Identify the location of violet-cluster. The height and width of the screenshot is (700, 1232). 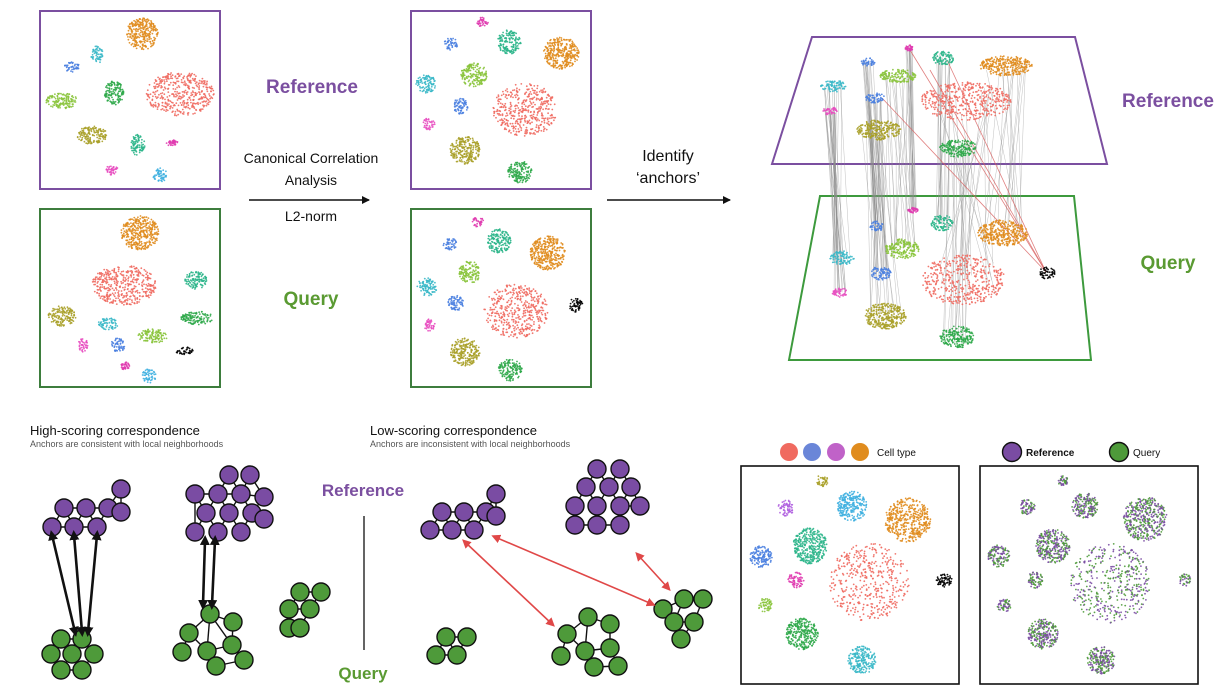
(785, 508).